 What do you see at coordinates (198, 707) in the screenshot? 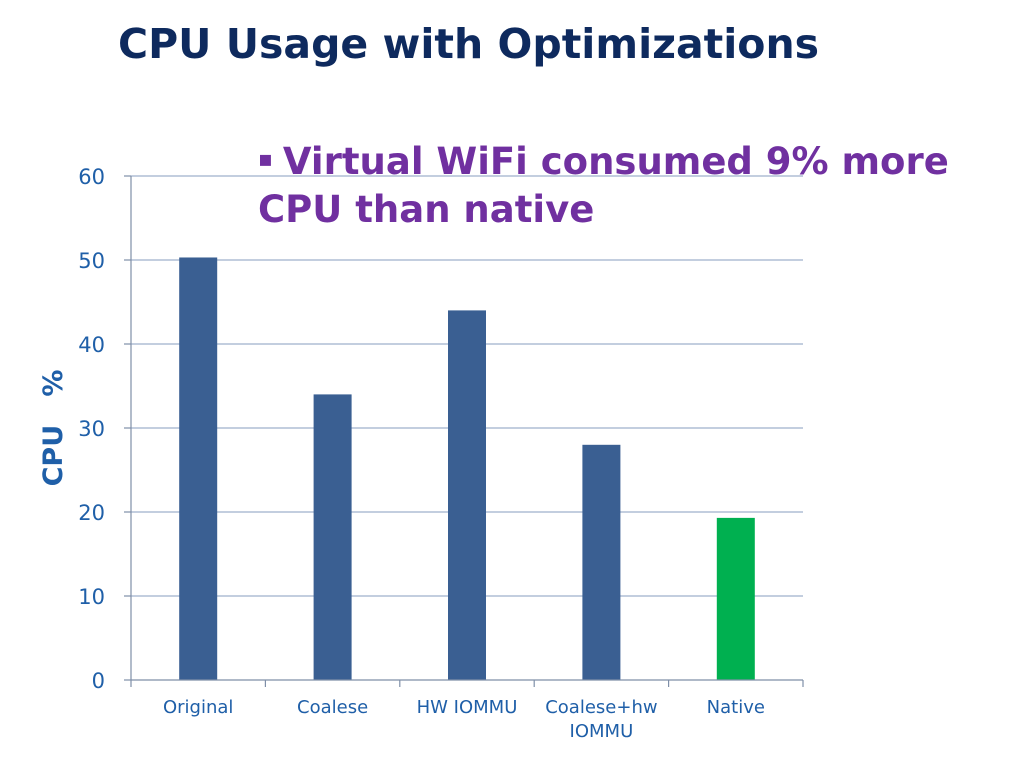
I see `x-category-label: Original` at bounding box center [198, 707].